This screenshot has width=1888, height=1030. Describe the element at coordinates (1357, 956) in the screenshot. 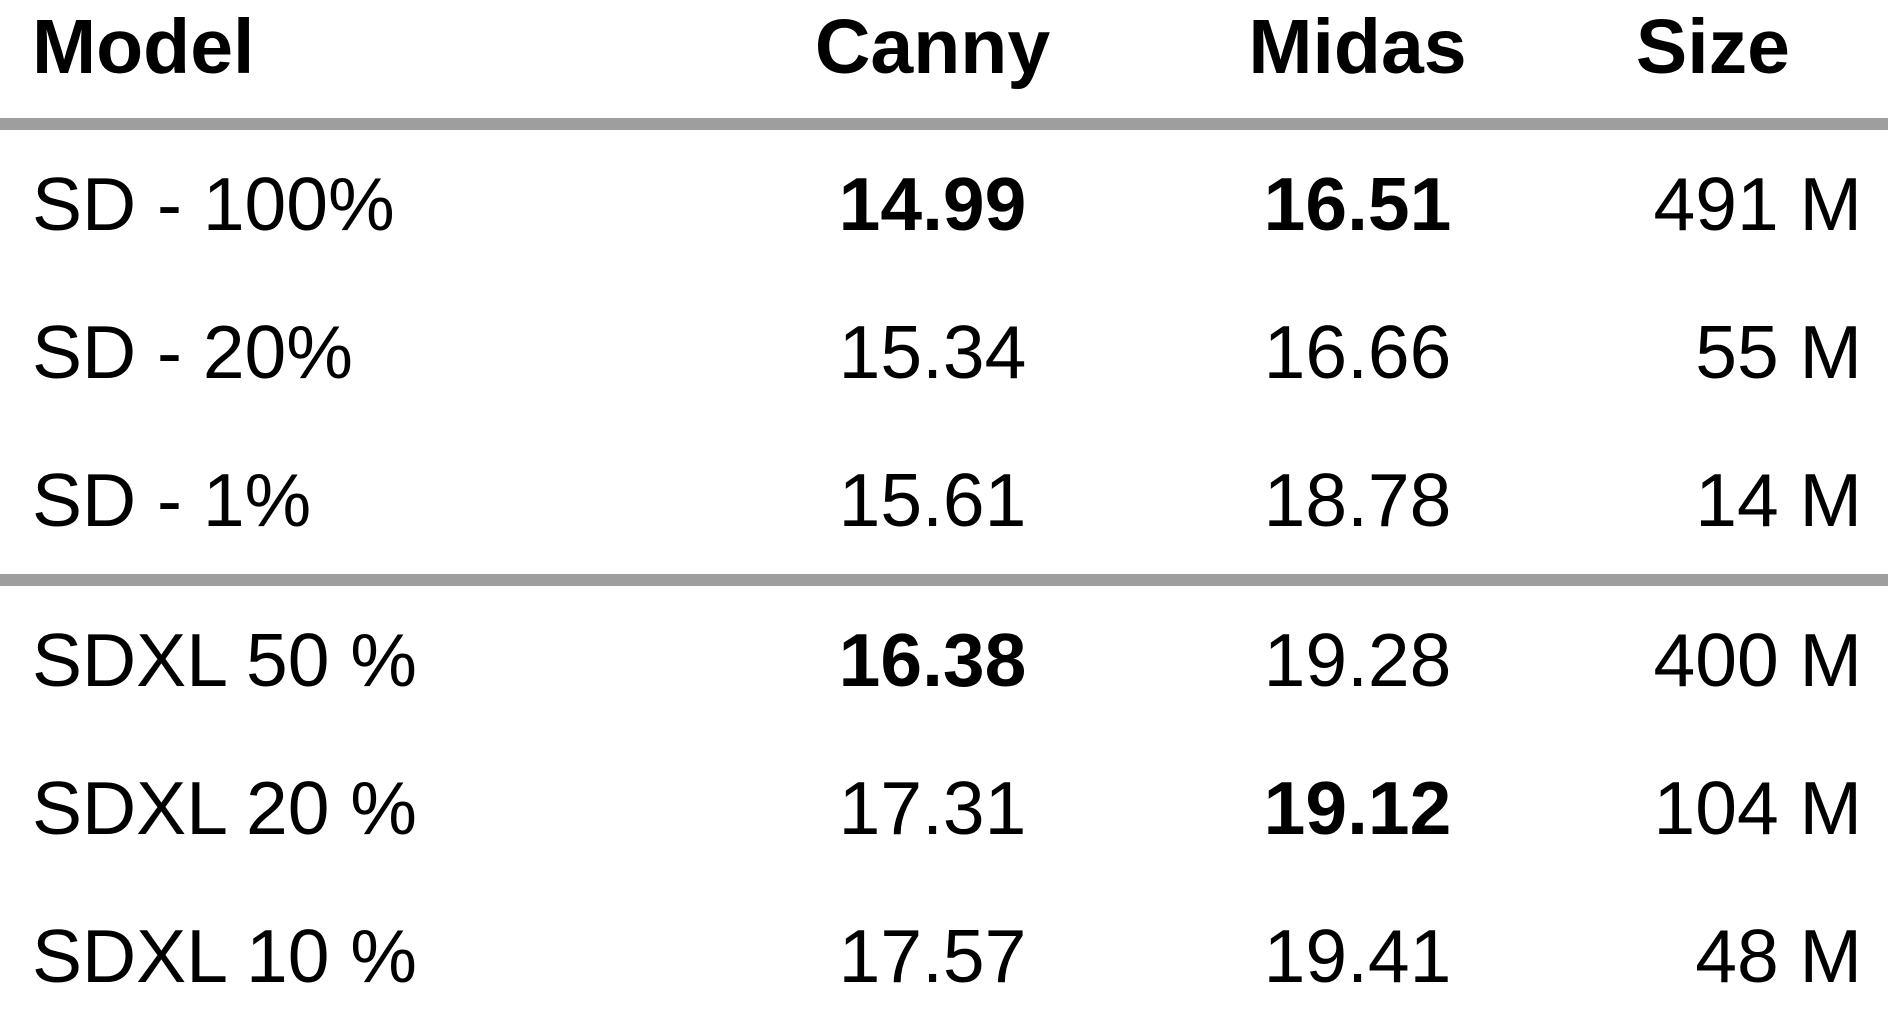

I see `cell-midas: 19.41` at that location.